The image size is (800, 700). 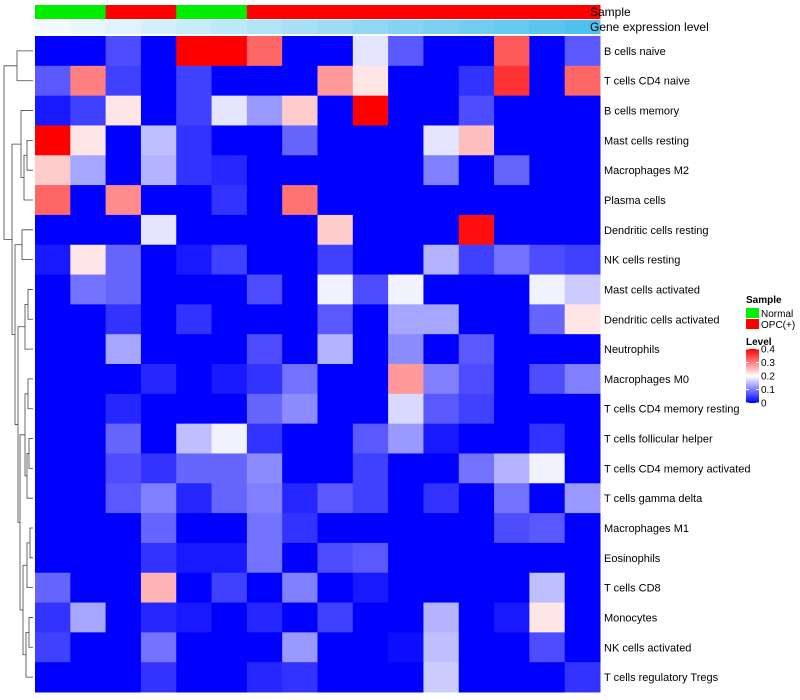 I want to click on row-label: Macrophages M0, so click(x=646, y=380).